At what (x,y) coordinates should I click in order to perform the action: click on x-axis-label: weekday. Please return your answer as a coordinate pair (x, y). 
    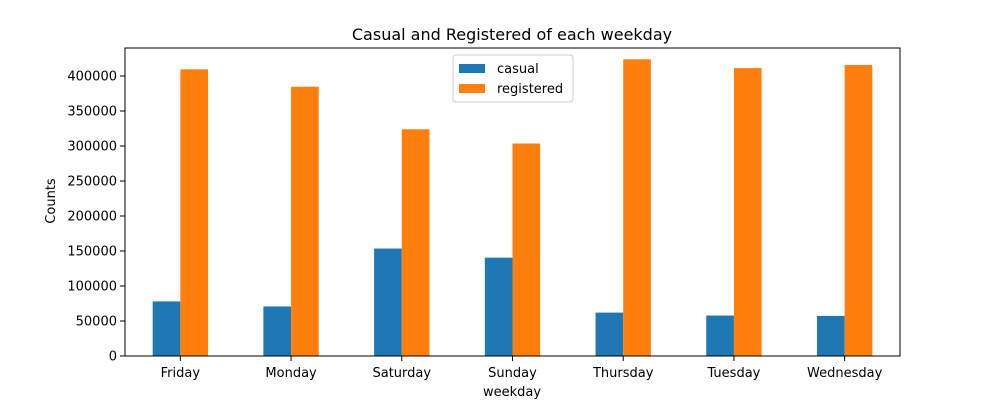
    Looking at the image, I should click on (512, 392).